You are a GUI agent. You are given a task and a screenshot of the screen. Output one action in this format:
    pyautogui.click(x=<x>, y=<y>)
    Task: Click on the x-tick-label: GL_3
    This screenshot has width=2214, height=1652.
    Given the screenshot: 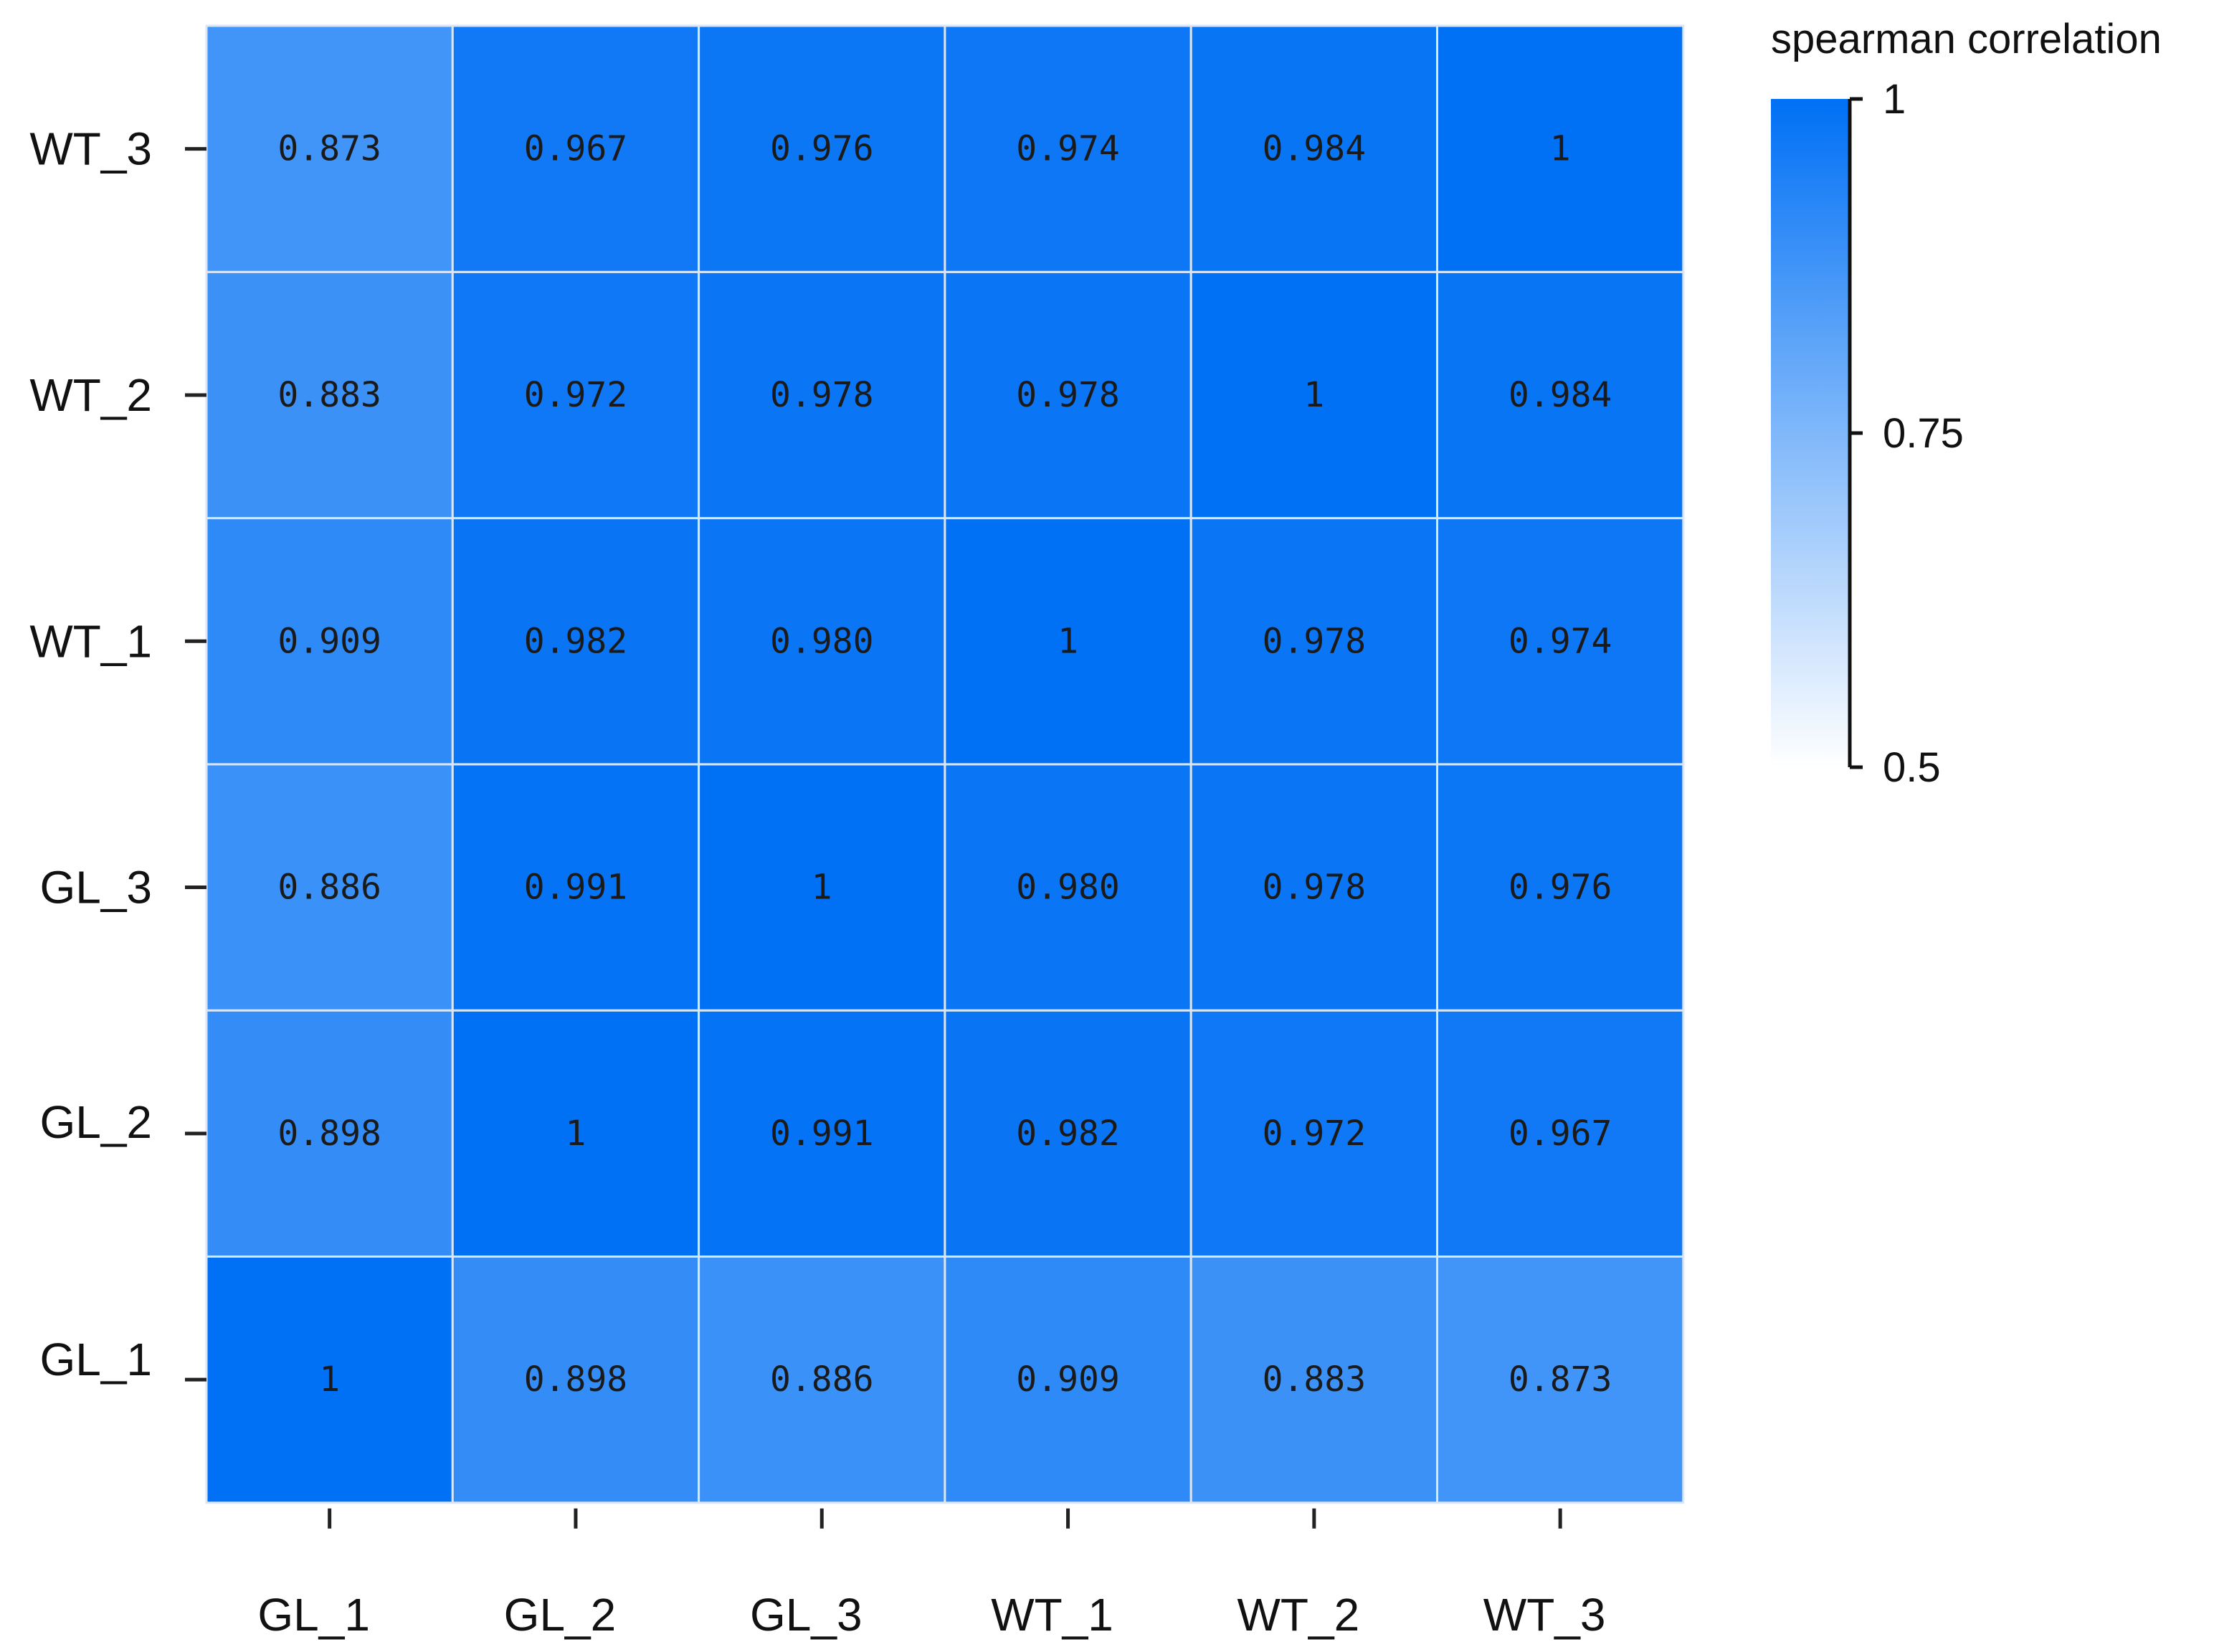 What is the action you would take?
    pyautogui.click(x=806, y=1615)
    